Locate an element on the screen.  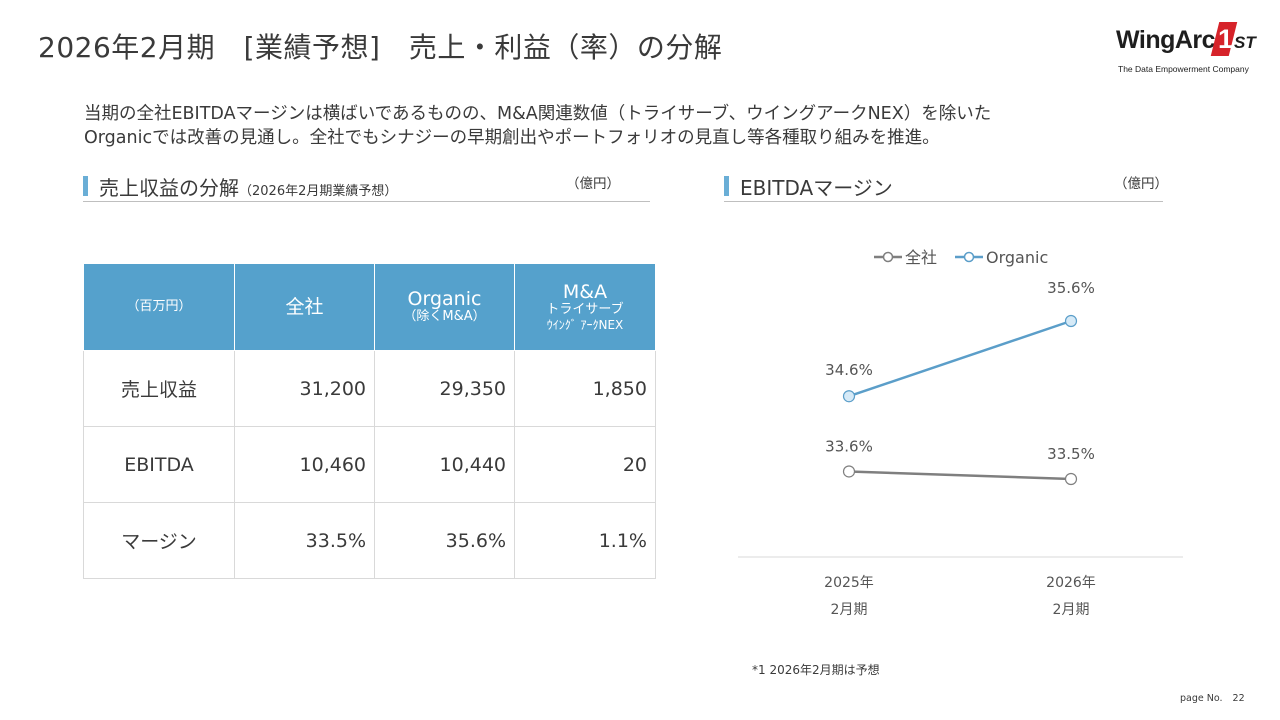
page-number-label: page No. is located at coordinates (1201, 698).